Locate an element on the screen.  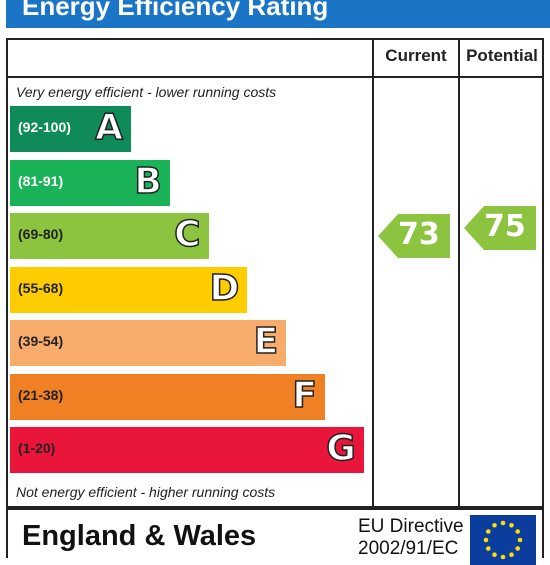
band-letter: E is located at coordinates (266, 341).